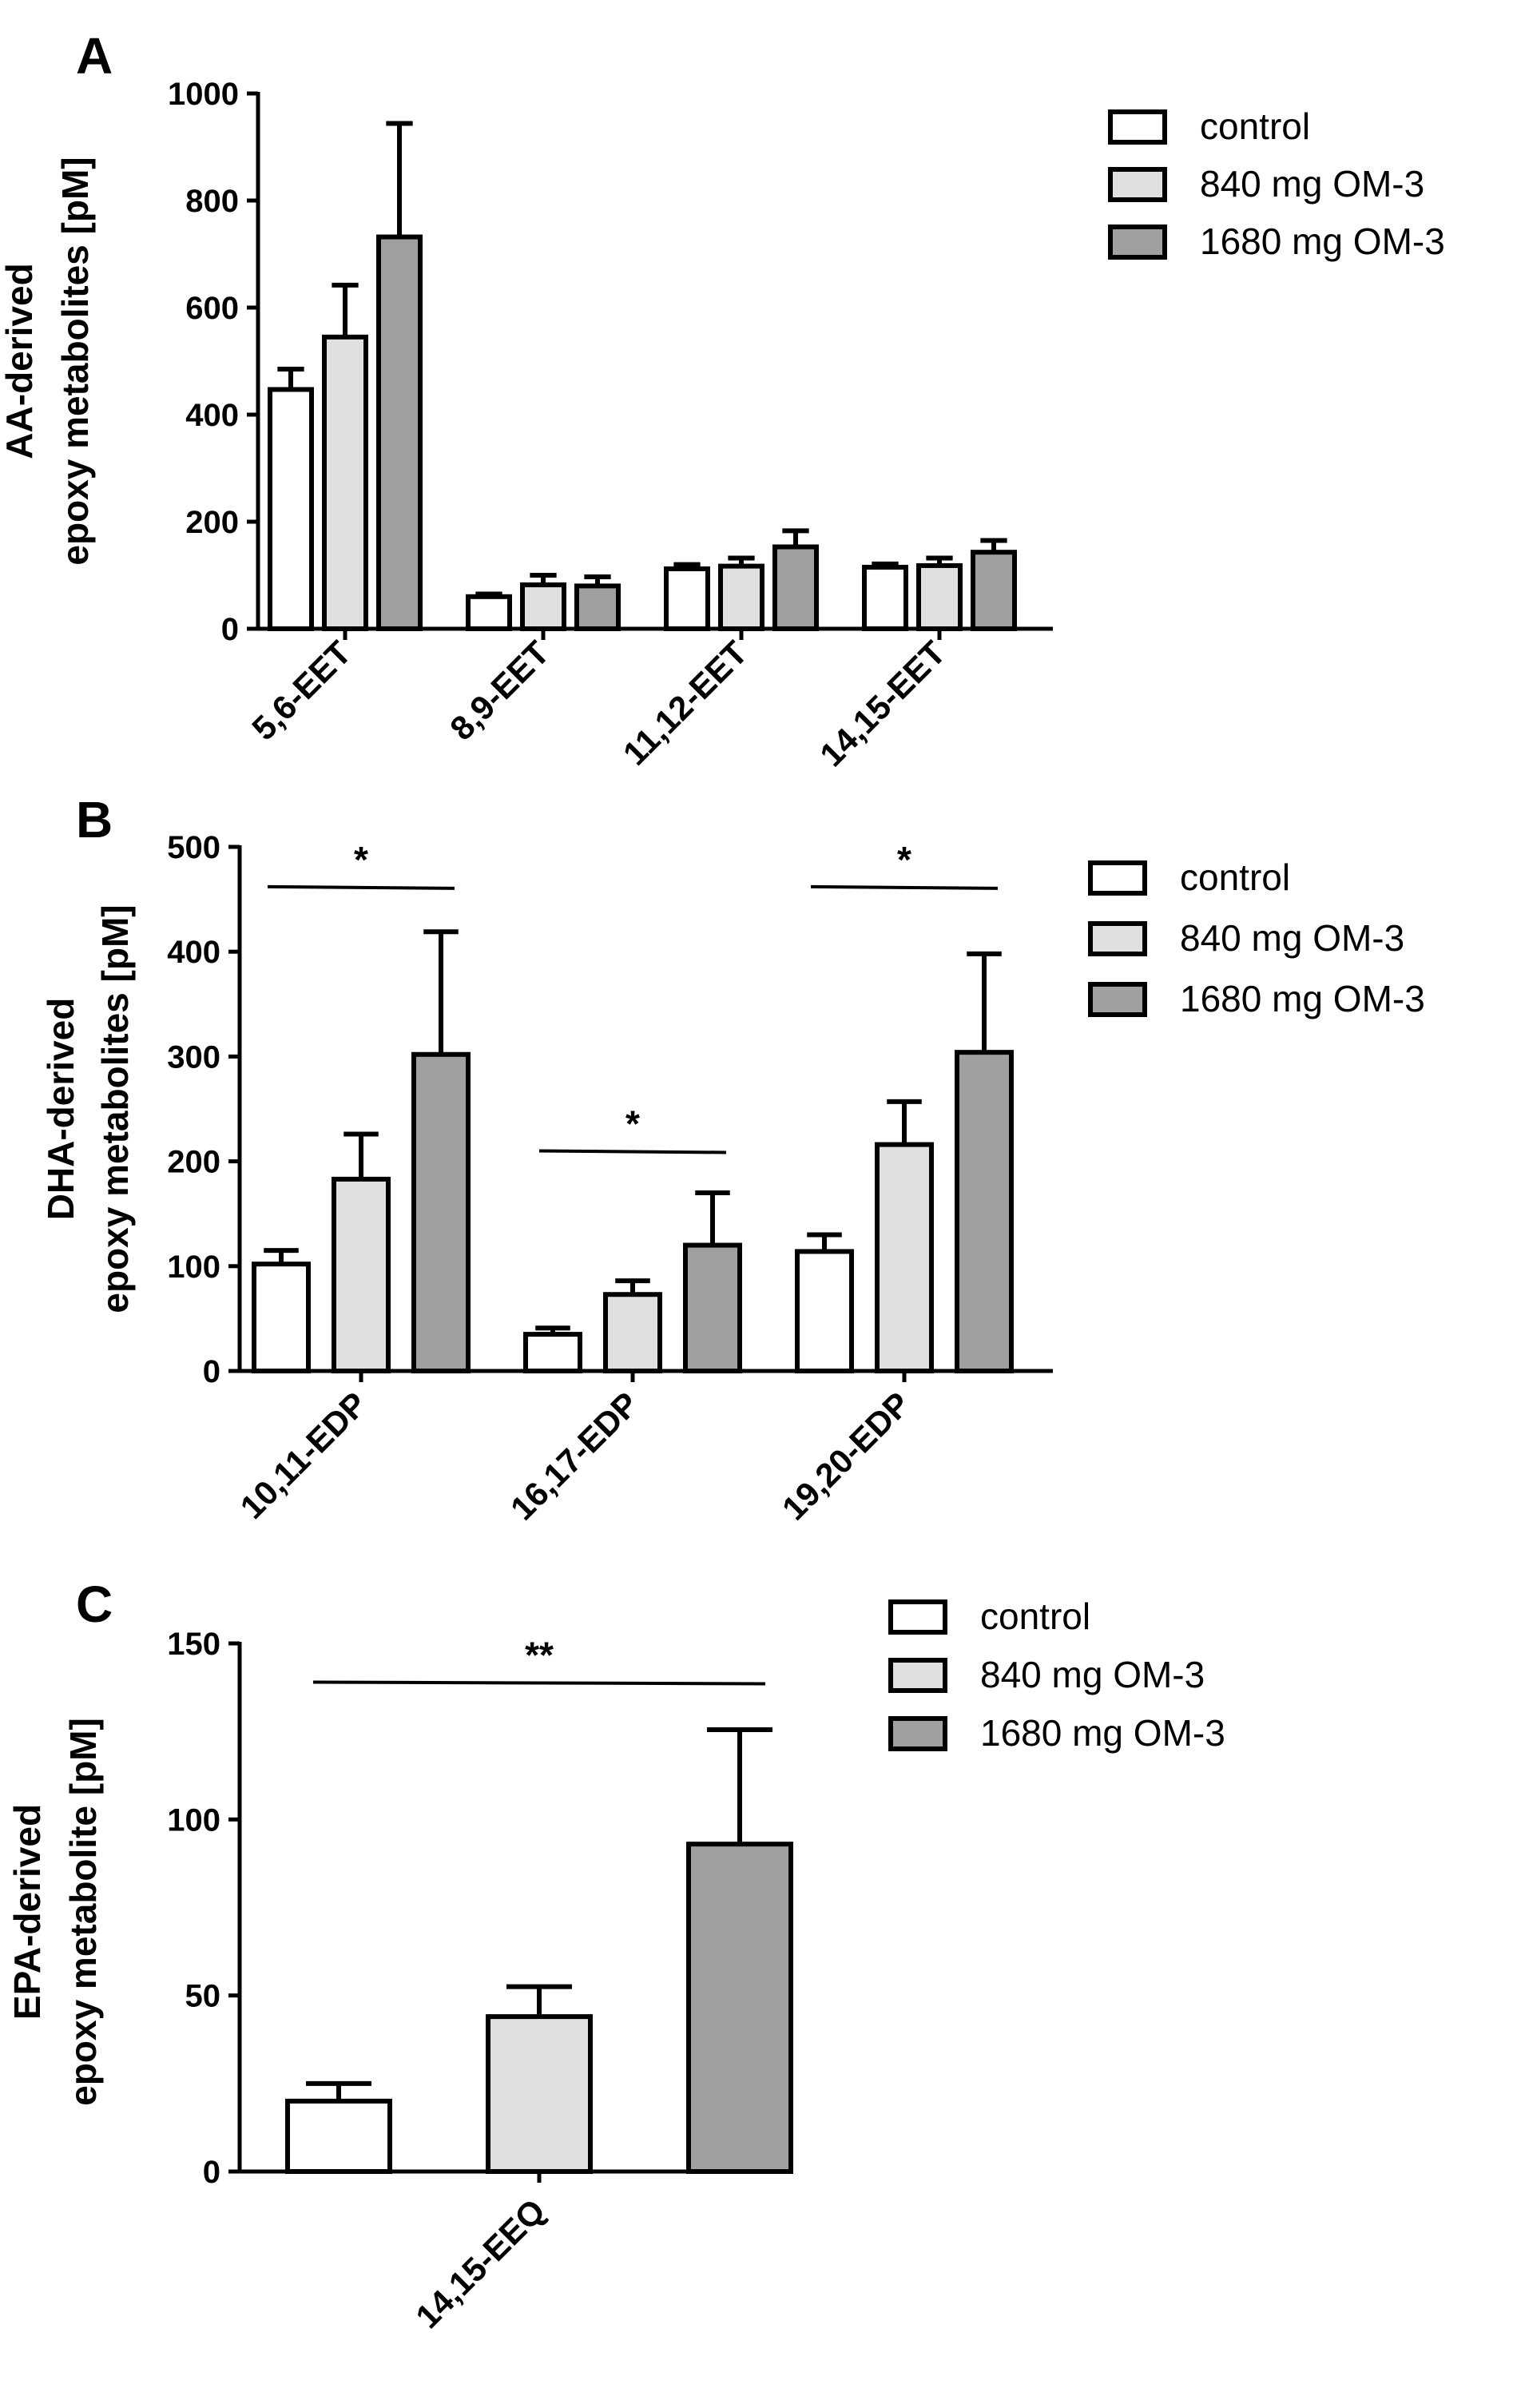 This screenshot has width=1517, height=2408. I want to click on x-category-label: 8,9-EET, so click(499, 691).